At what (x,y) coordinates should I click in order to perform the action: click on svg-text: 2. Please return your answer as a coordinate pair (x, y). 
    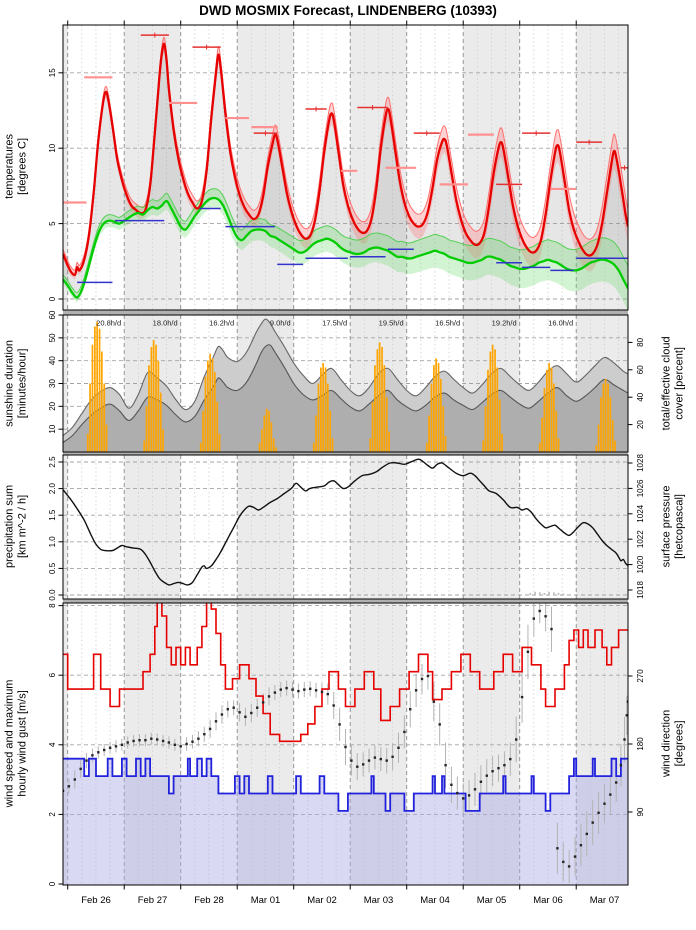
    Looking at the image, I should click on (52, 814).